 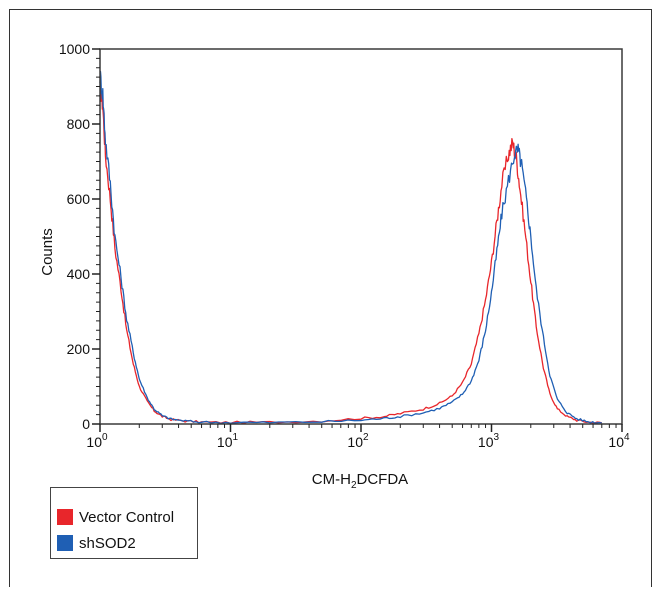 What do you see at coordinates (358, 441) in the screenshot?
I see `x-tick-label-100: 10²` at bounding box center [358, 441].